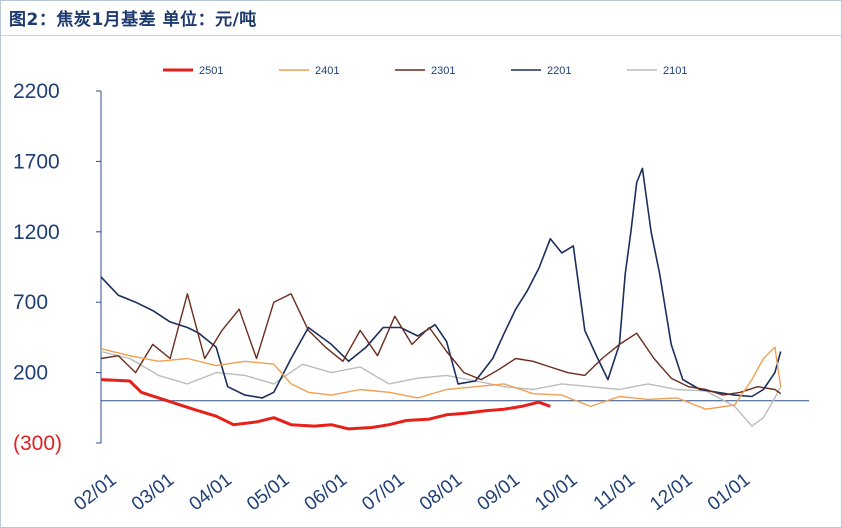  Describe the element at coordinates (671, 492) in the screenshot. I see `x-tick-label: 12/01` at that location.